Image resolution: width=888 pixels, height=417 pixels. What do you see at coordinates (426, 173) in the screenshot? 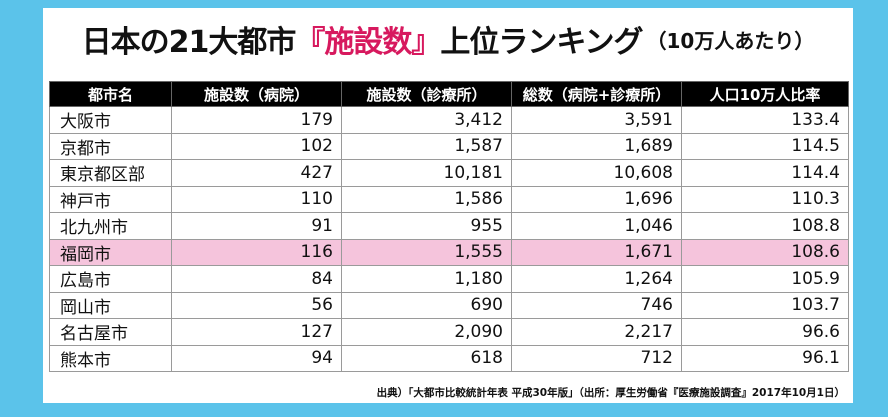
I see `cell-clinics: 10,181` at bounding box center [426, 173].